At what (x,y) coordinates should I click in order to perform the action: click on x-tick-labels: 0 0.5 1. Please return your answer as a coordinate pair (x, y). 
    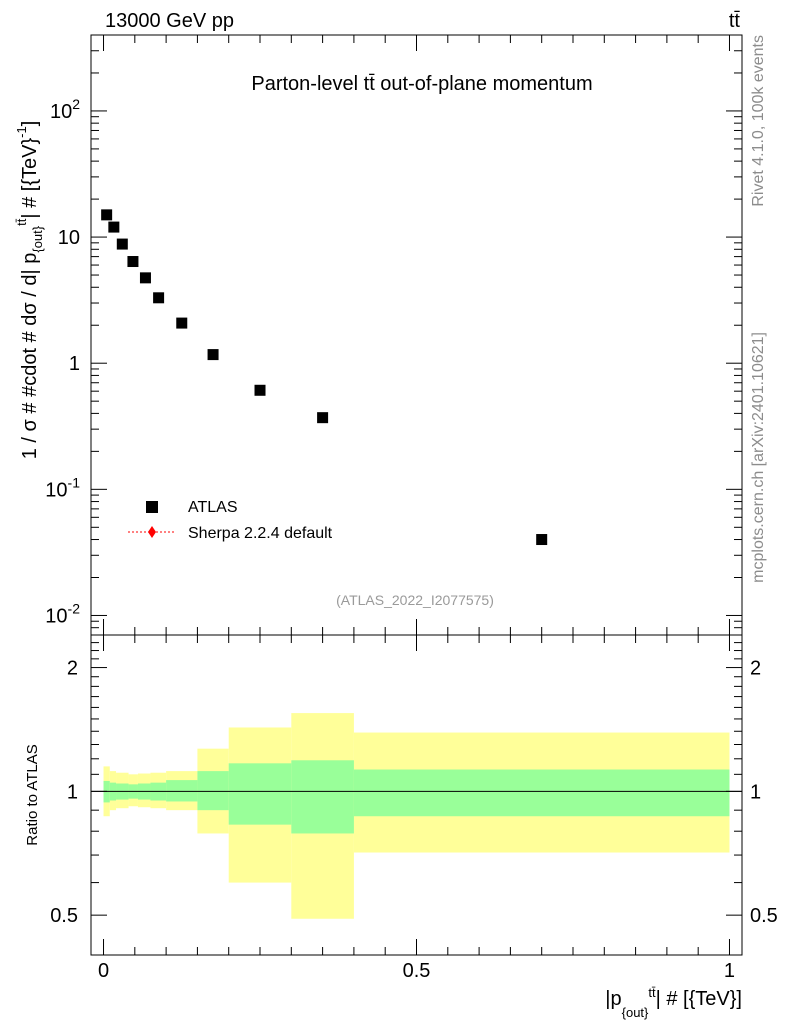
    Looking at the image, I should click on (416, 971).